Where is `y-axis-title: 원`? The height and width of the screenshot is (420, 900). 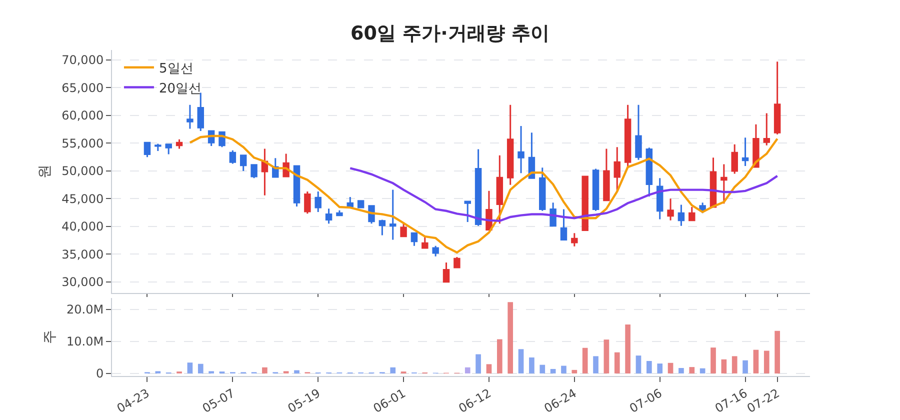
y-axis-title: 원 is located at coordinates (45, 171).